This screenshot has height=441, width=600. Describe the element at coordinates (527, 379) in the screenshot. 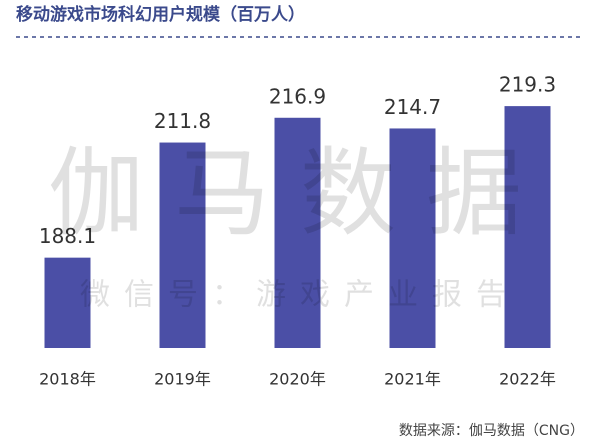

I see `x-tick-label: 2022年` at that location.